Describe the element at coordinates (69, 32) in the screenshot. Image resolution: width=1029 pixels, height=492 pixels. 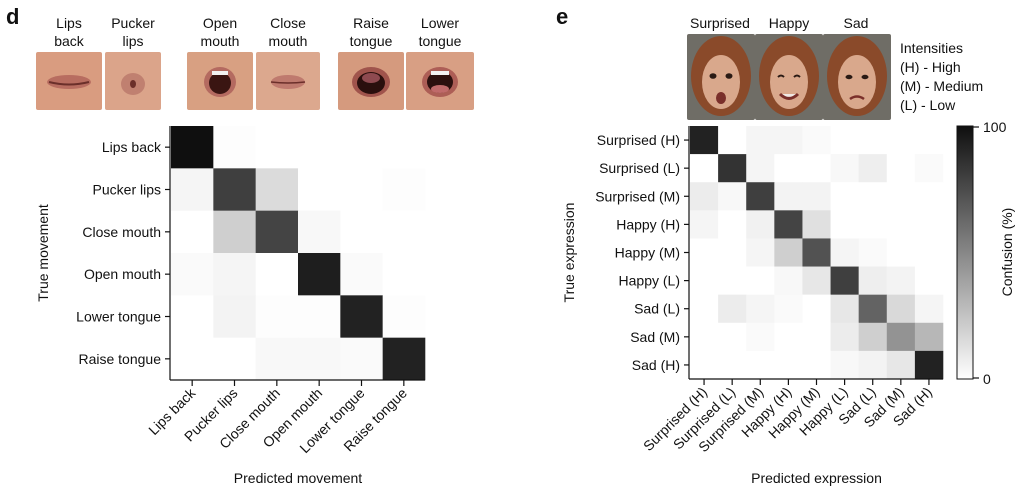
I see `photo-label-lips-back: Lips back` at that location.